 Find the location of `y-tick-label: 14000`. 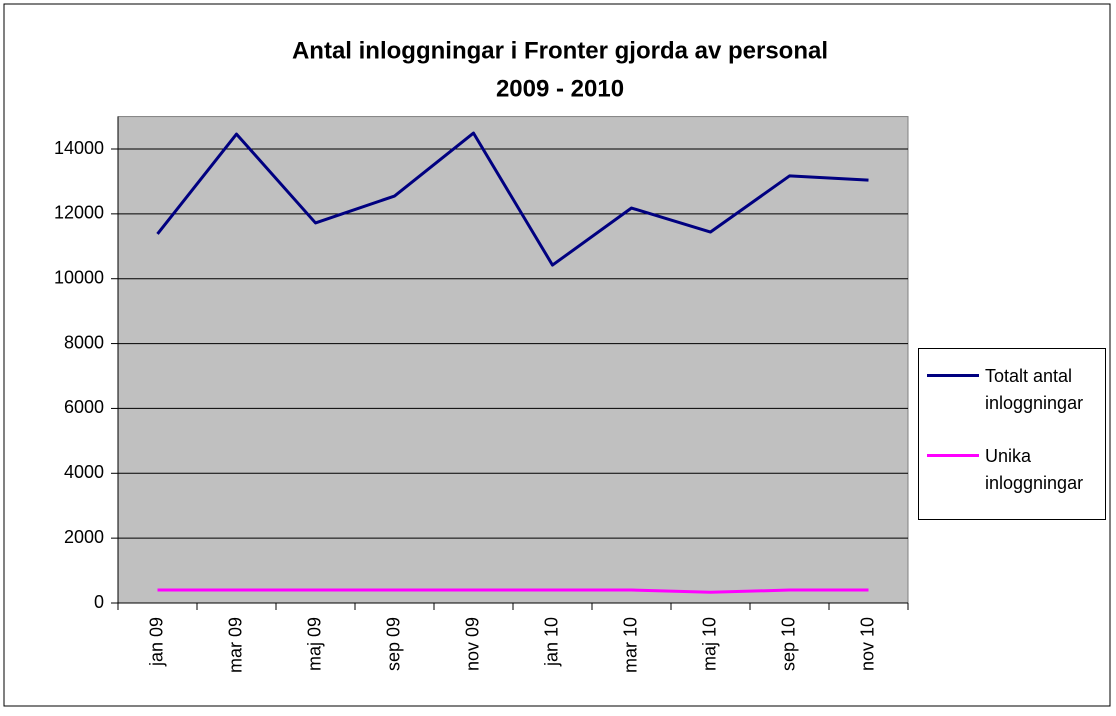

y-tick-label: 14000 is located at coordinates (79, 148).